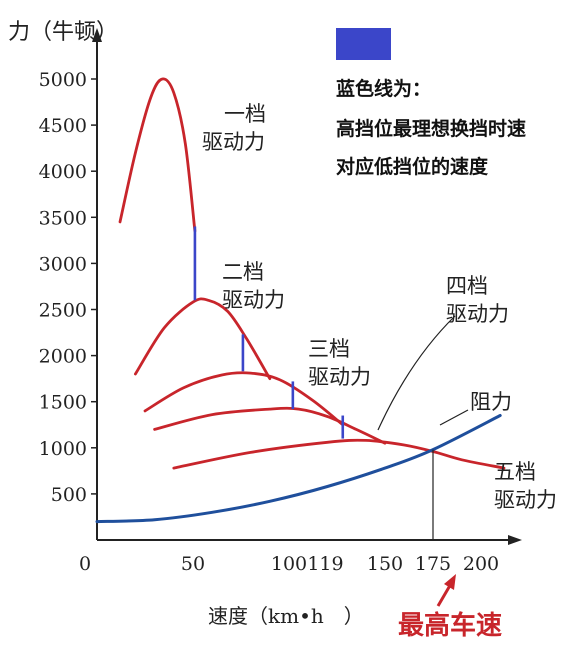 The image size is (580, 652). Describe the element at coordinates (253, 300) in the screenshot. I see `label-gear2-line2: 驱动力` at that location.